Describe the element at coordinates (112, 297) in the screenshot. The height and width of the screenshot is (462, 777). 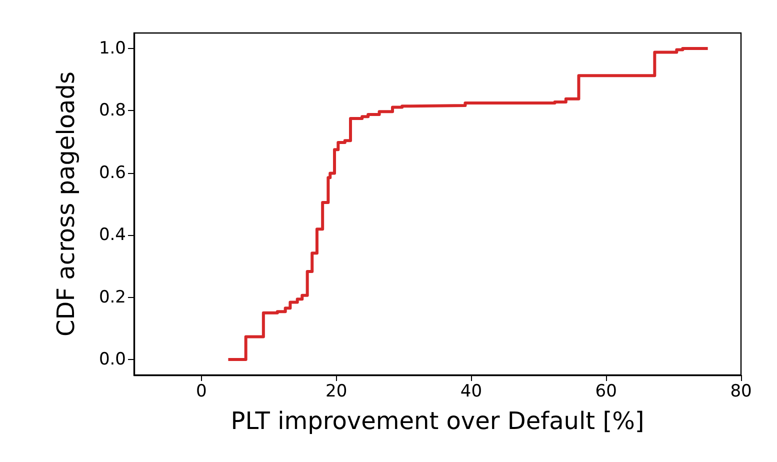
I see `y-tick-label: 0.2` at that location.